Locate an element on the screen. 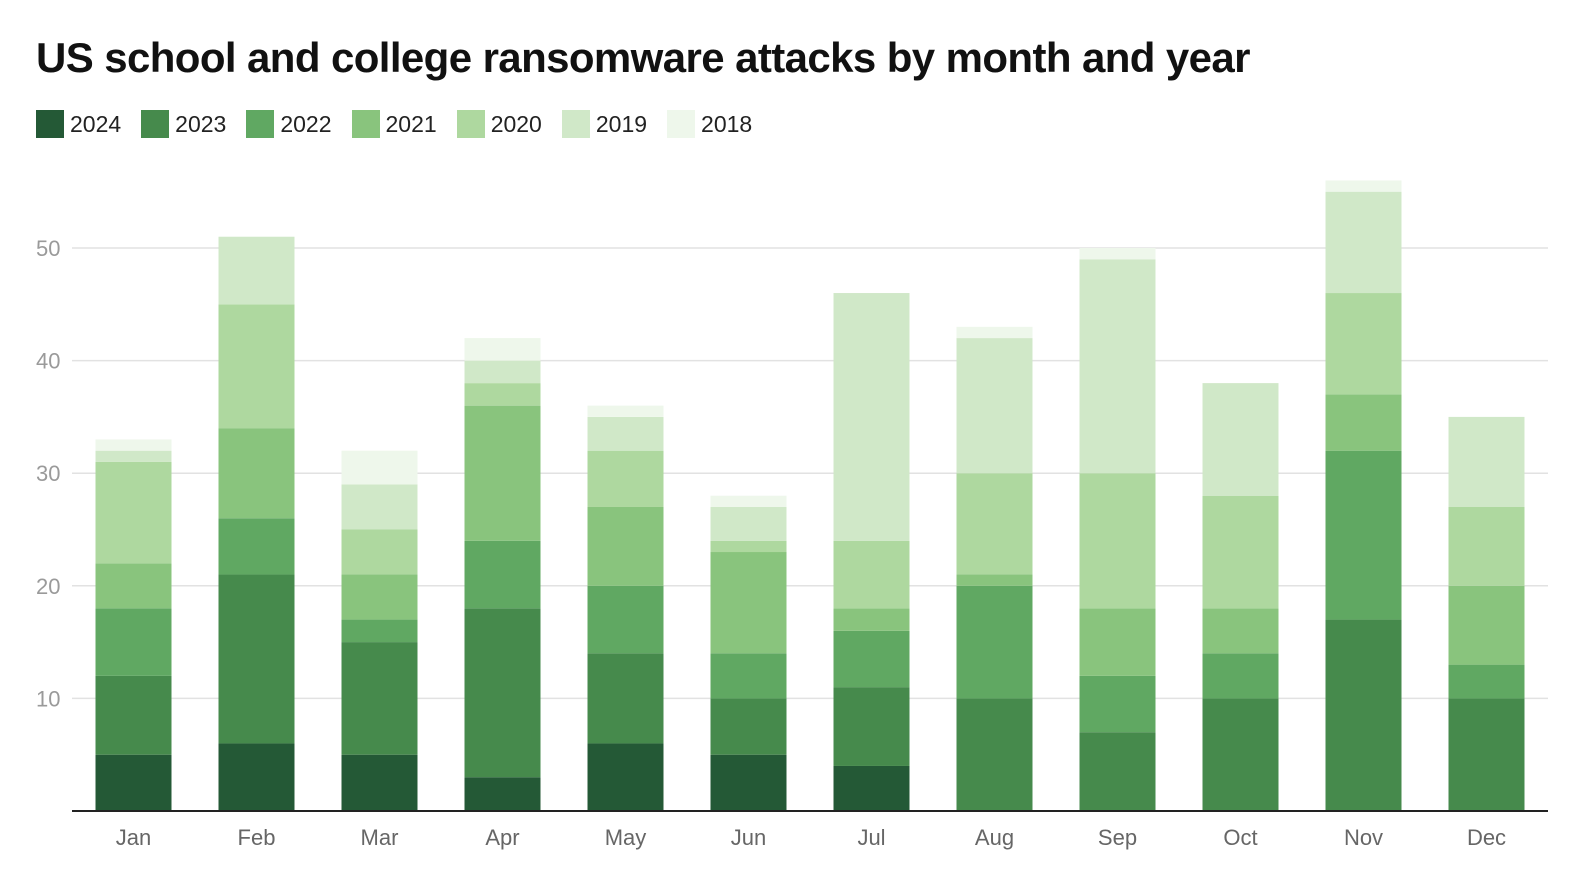 The height and width of the screenshot is (890, 1590). bar-segment-nov-2021 is located at coordinates (1363, 422).